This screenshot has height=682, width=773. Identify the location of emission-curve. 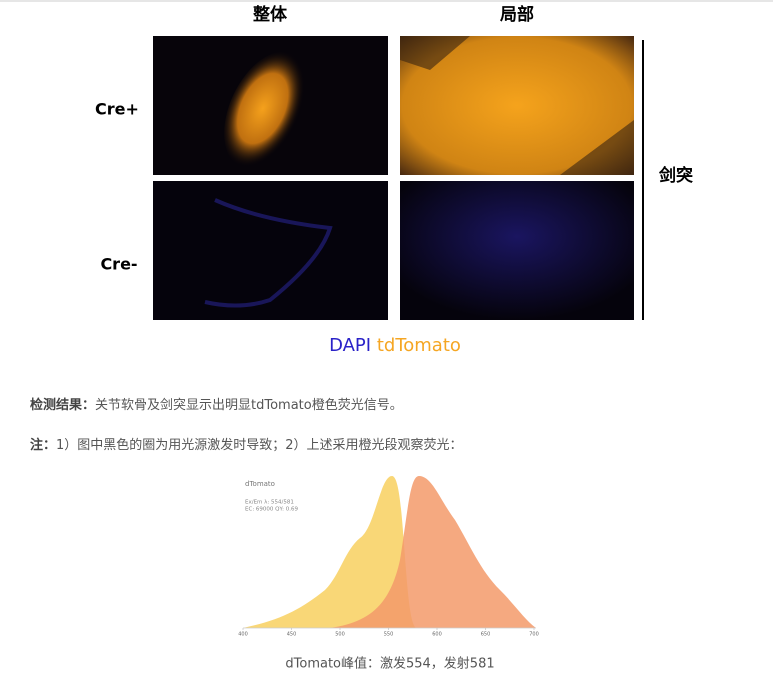
(433, 552).